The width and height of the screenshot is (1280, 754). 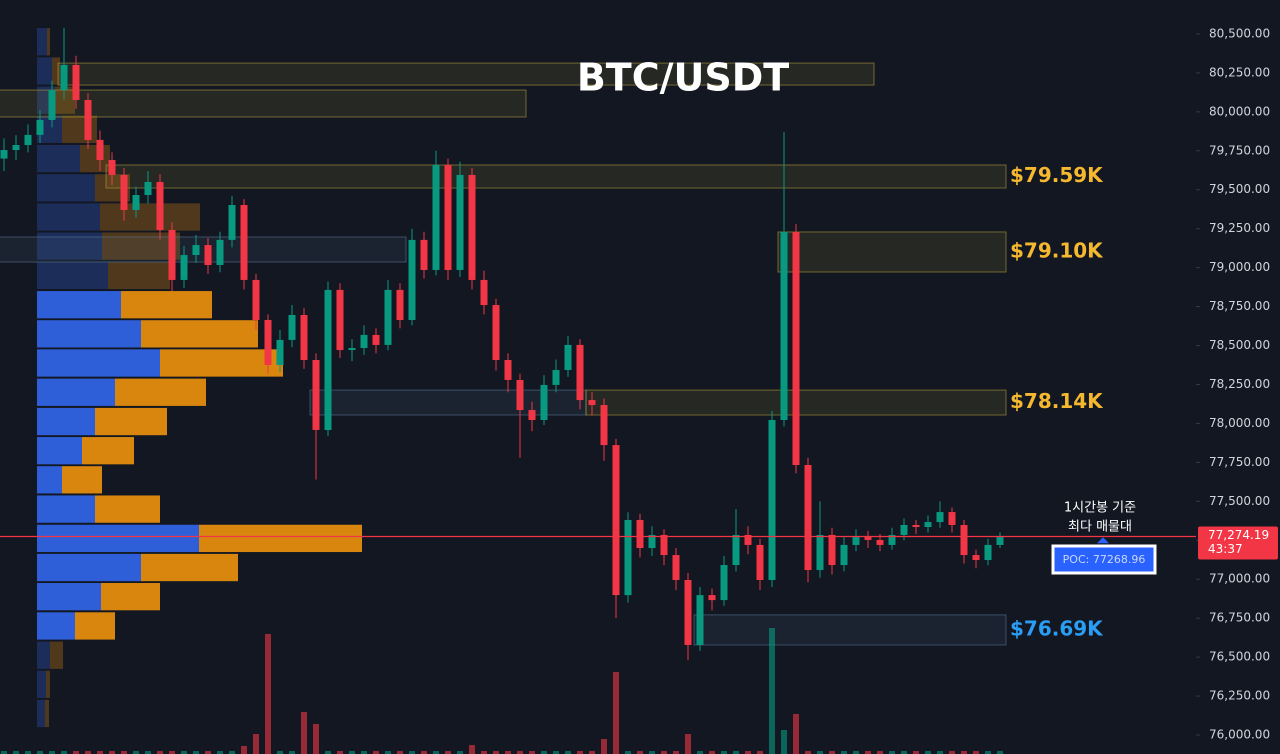 What do you see at coordinates (1239, 734) in the screenshot?
I see `y-tick-label: 76,000.00` at bounding box center [1239, 734].